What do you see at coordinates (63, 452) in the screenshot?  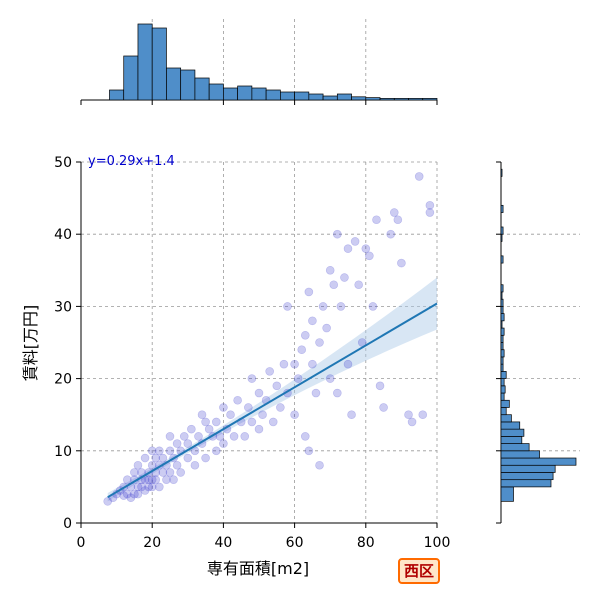 I see `y-tick-label: 10` at bounding box center [63, 452].